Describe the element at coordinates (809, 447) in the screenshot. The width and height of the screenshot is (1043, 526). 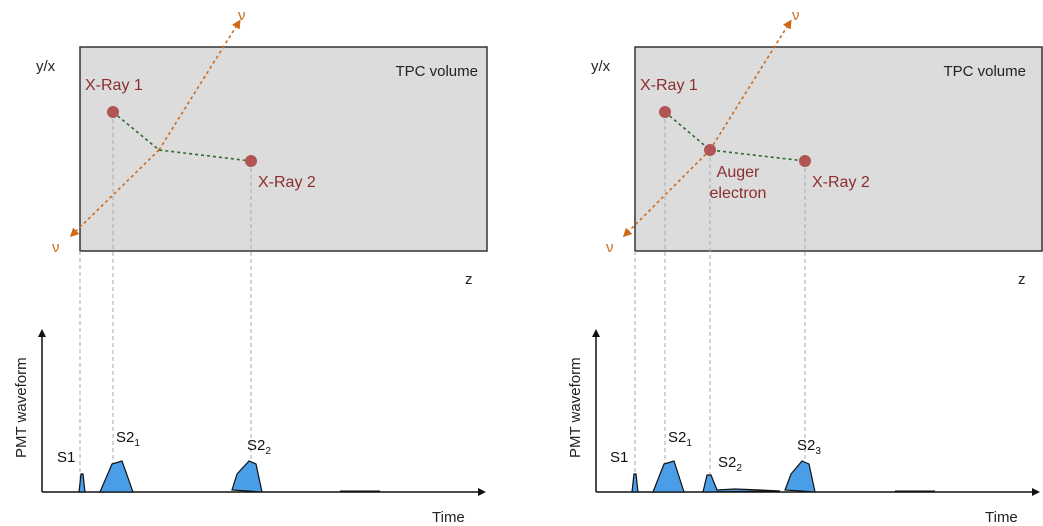
I see `s2-3-label: S23` at that location.